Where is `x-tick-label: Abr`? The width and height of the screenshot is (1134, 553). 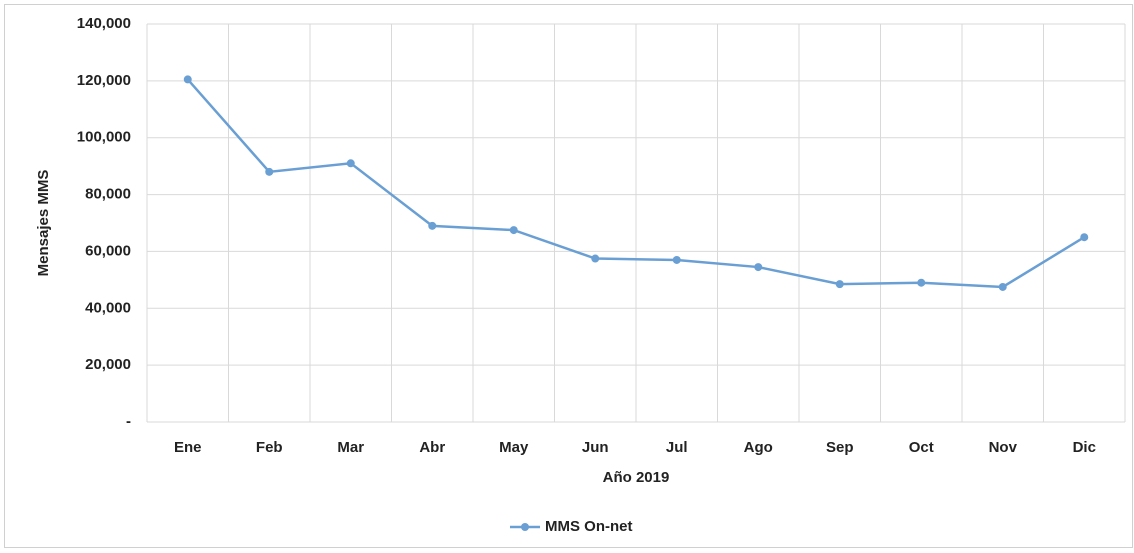
x-tick-label: Abr is located at coordinates (432, 447).